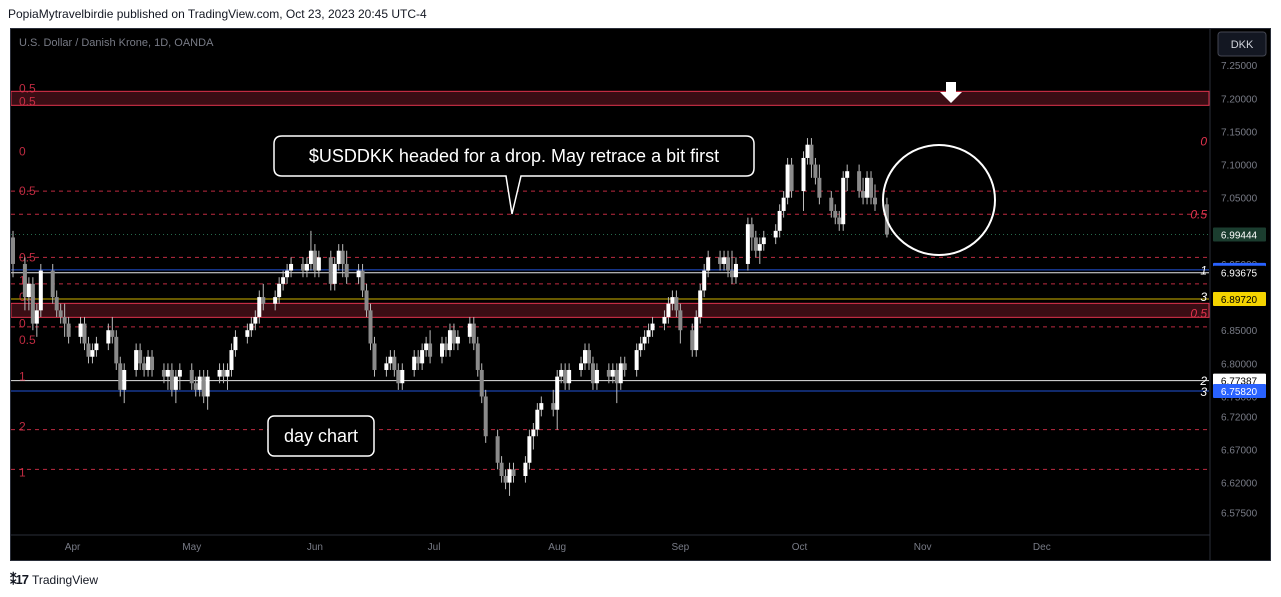  Describe the element at coordinates (22, 151) in the screenshot. I see `fib-label-left-2: 0` at that location.